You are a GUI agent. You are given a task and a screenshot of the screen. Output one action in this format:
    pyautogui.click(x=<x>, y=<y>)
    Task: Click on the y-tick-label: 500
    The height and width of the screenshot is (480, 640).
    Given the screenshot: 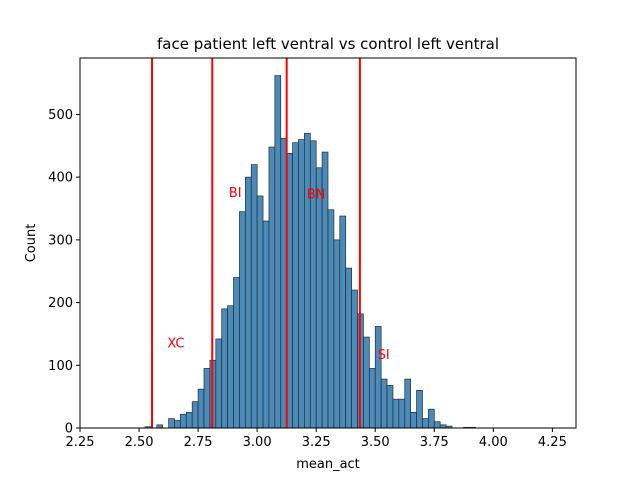 What is the action you would take?
    pyautogui.click(x=60, y=115)
    